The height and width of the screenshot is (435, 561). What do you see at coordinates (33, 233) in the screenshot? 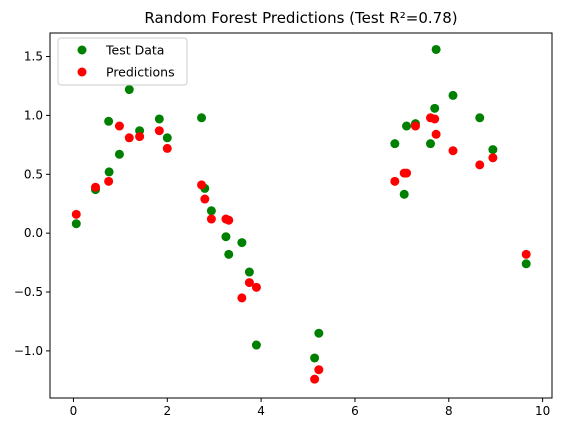
I see `y-tick-label: 0.0` at bounding box center [33, 233].